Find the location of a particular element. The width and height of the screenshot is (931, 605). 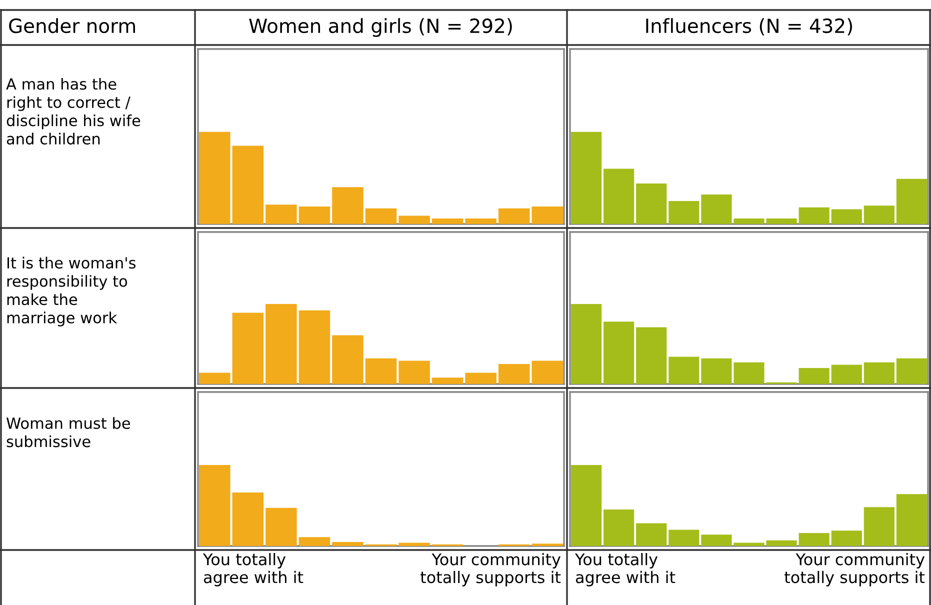

y-axis-title: Woman must be submissive is located at coordinates (68, 432).